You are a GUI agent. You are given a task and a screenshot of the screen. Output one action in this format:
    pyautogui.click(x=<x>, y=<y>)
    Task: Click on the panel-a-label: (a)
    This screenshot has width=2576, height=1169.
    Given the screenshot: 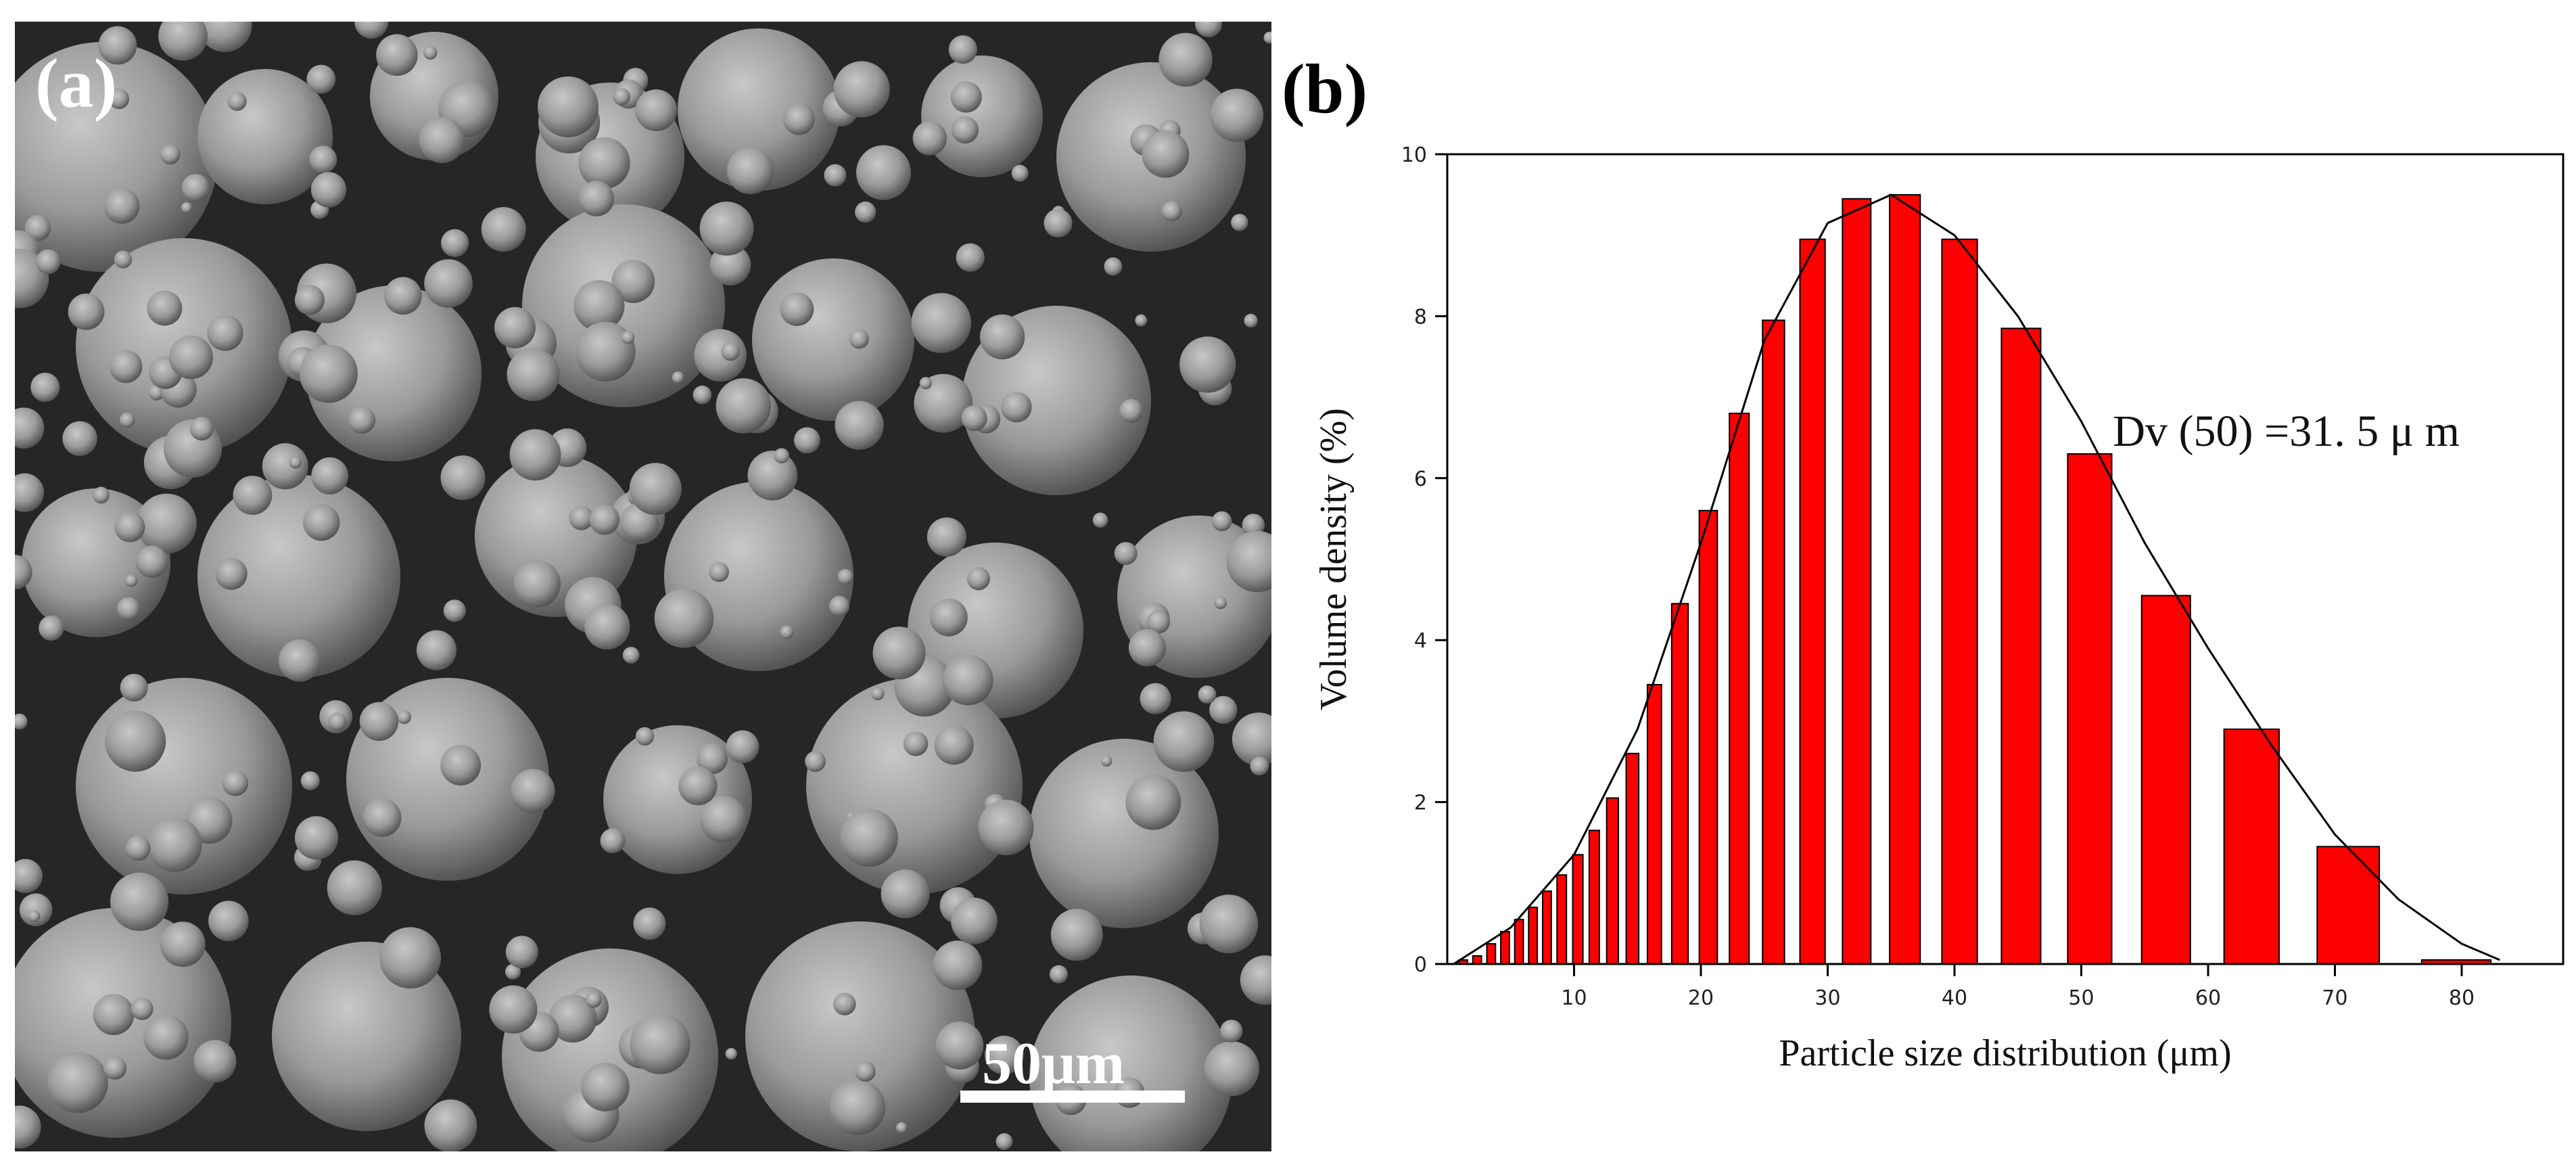 What is the action you would take?
    pyautogui.click(x=76, y=83)
    